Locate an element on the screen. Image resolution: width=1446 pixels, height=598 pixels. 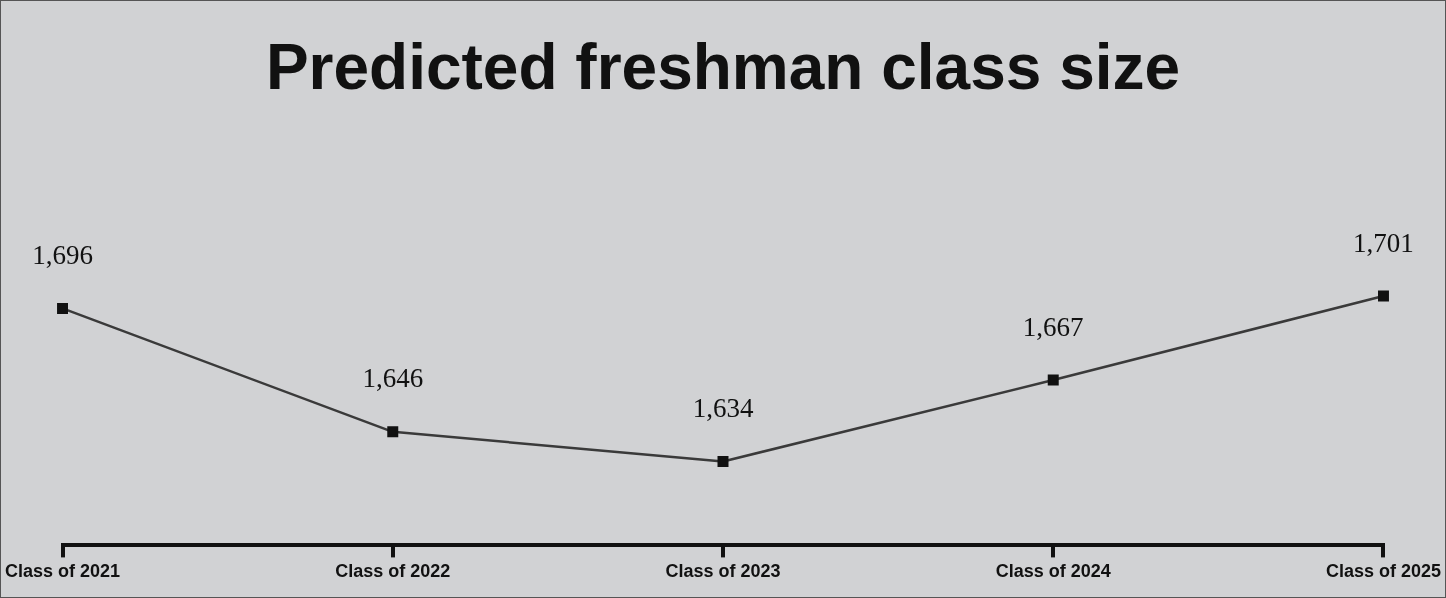
data-label: 1,696 is located at coordinates (62, 255).